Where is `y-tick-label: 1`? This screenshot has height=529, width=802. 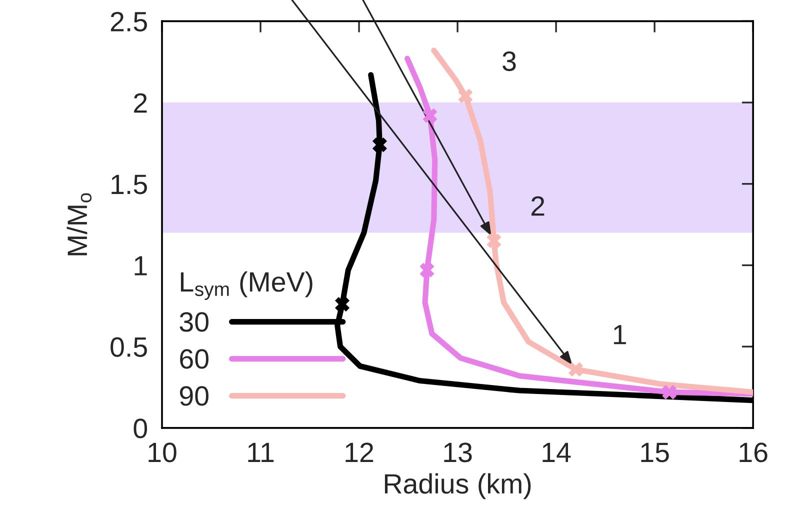
y-tick-label: 1 is located at coordinates (140, 266).